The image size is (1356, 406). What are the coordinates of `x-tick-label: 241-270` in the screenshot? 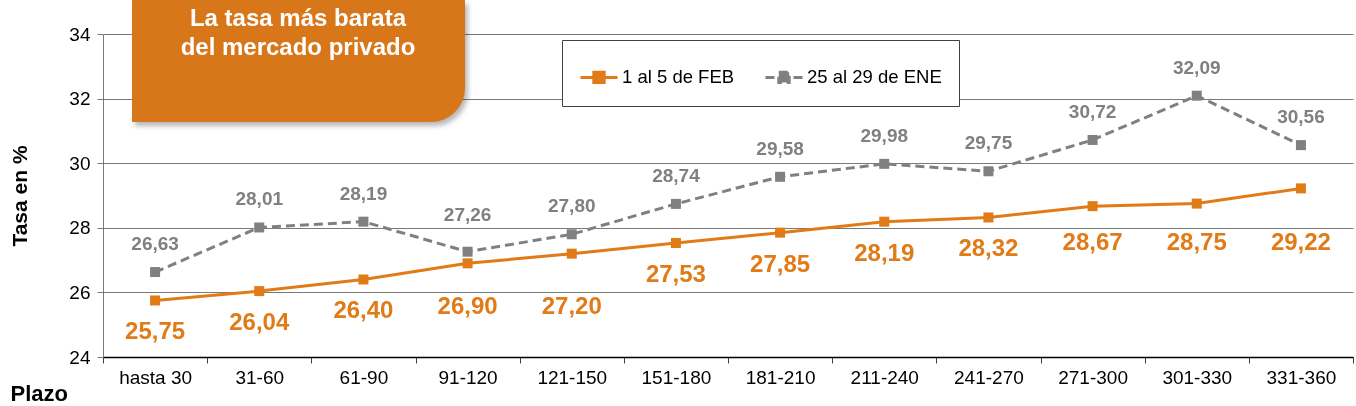 It's located at (989, 377).